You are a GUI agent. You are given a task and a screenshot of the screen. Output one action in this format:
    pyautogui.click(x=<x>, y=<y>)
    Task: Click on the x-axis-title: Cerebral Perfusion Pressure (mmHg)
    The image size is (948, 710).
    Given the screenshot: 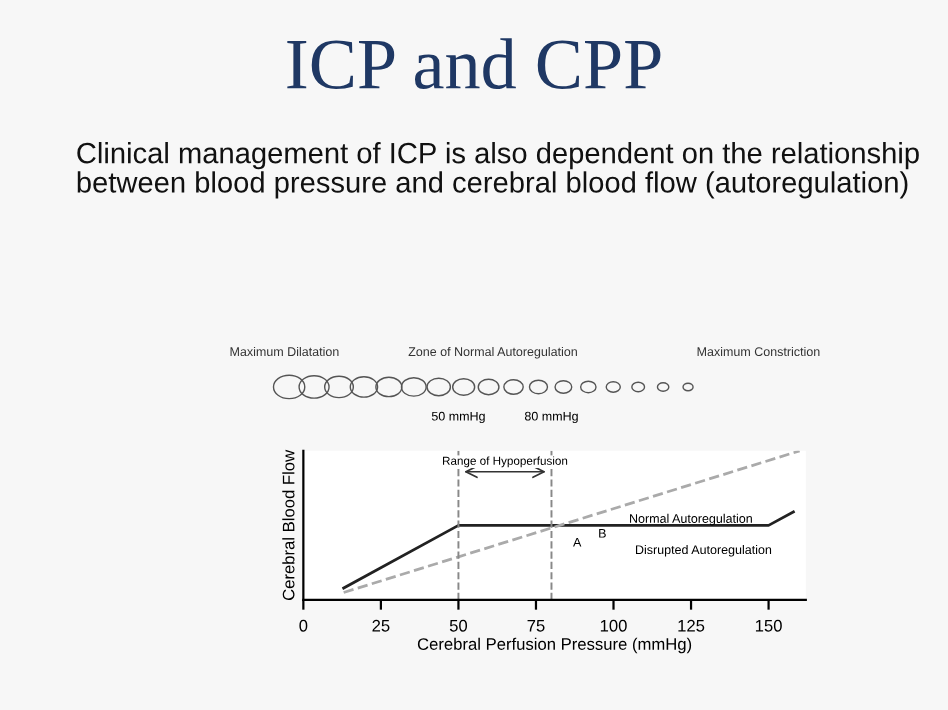 What is the action you would take?
    pyautogui.click(x=554, y=645)
    